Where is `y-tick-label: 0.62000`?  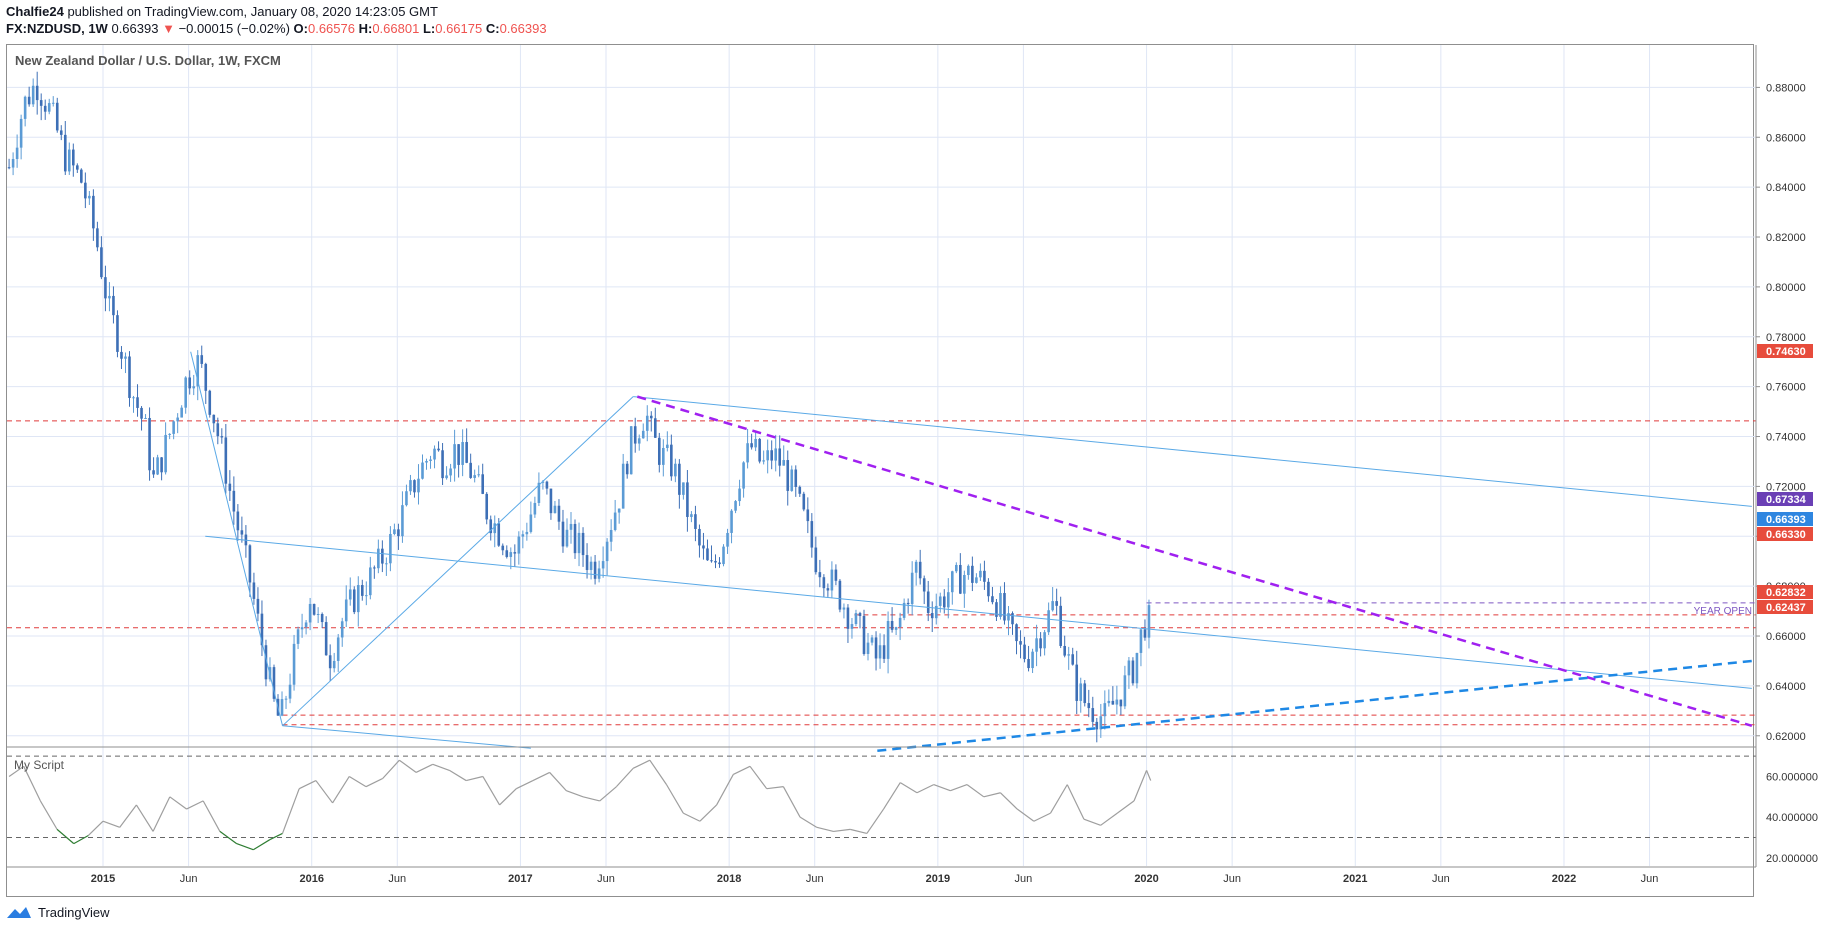 y-tick-label: 0.62000 is located at coordinates (1786, 737).